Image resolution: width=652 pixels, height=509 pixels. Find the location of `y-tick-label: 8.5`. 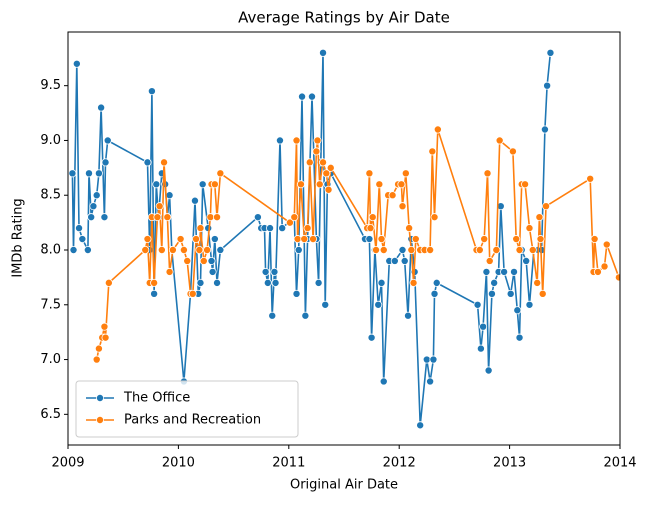

y-tick-label: 8.5 is located at coordinates (50, 195).